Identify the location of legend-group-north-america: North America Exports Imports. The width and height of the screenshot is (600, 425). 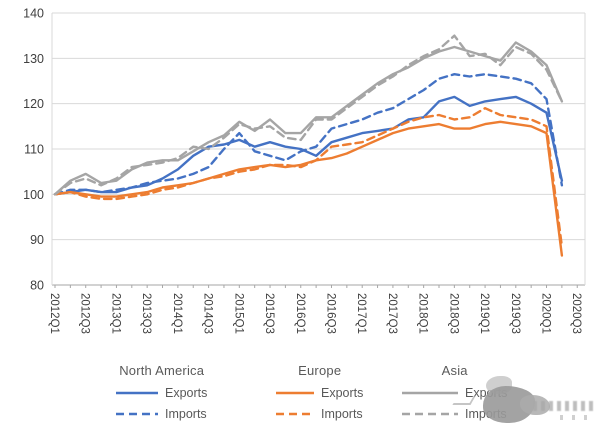
(161, 393).